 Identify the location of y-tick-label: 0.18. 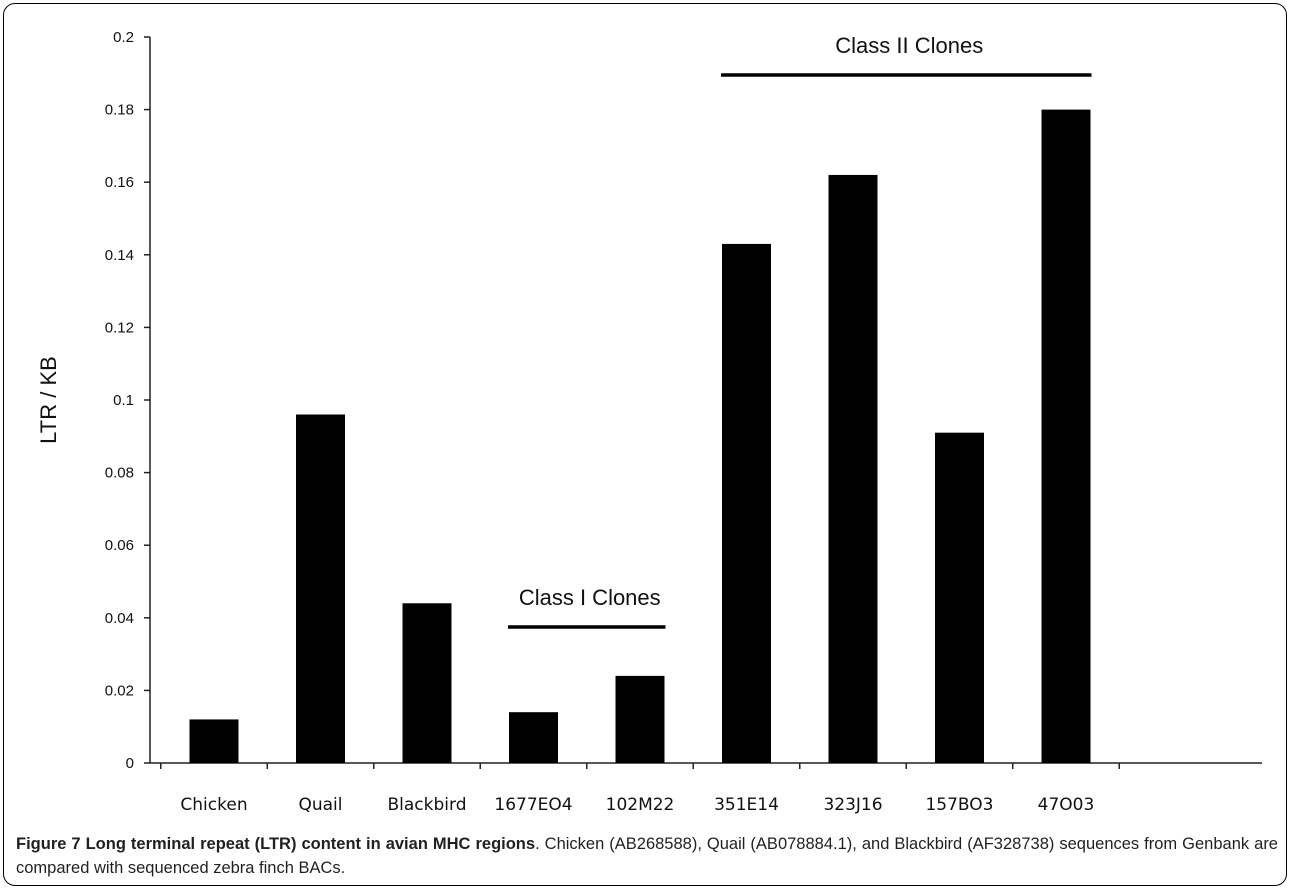
(119, 110).